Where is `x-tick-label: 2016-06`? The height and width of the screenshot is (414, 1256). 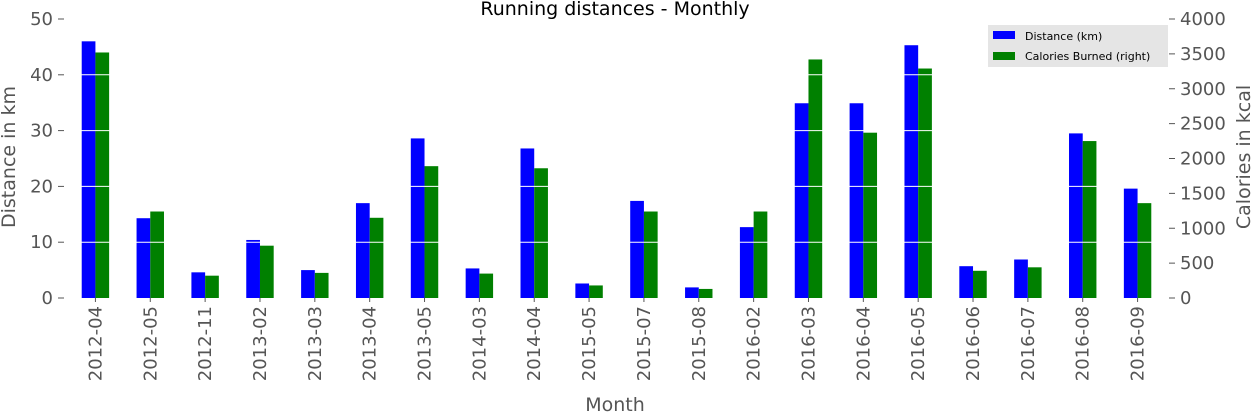 x-tick-label: 2016-06 is located at coordinates (973, 343).